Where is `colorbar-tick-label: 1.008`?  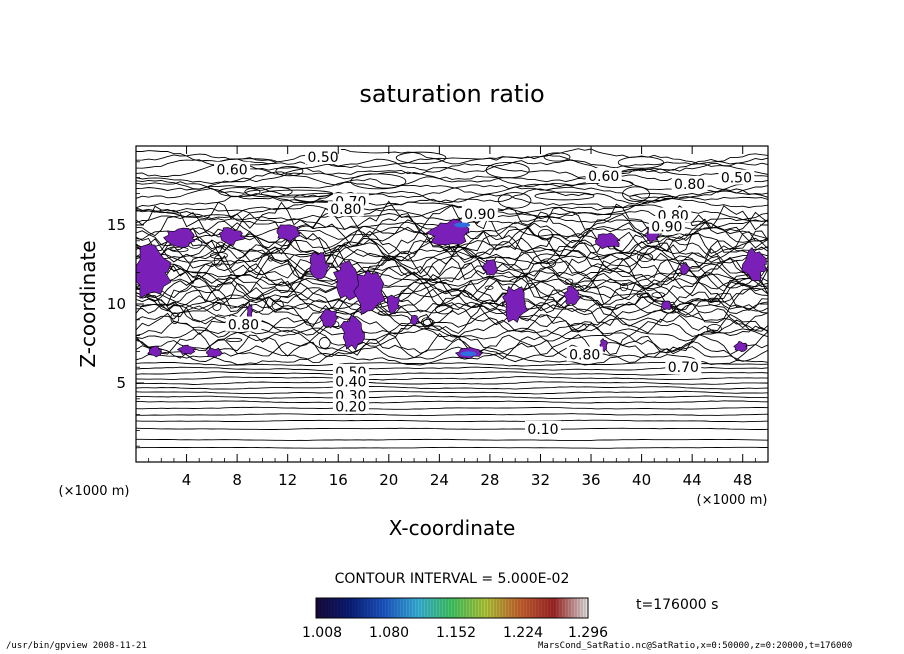
colorbar-tick-label: 1.008 is located at coordinates (322, 633).